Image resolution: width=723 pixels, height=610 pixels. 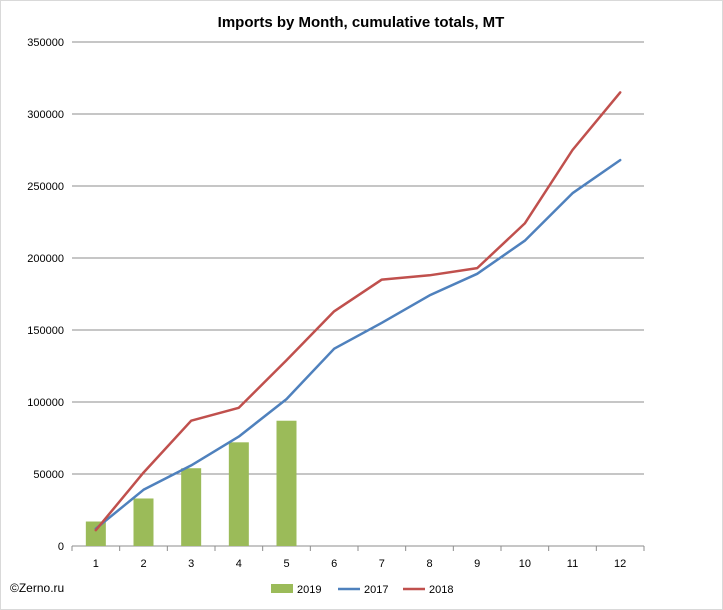 What do you see at coordinates (45, 403) in the screenshot?
I see `y-tick-label: 100000` at bounding box center [45, 403].